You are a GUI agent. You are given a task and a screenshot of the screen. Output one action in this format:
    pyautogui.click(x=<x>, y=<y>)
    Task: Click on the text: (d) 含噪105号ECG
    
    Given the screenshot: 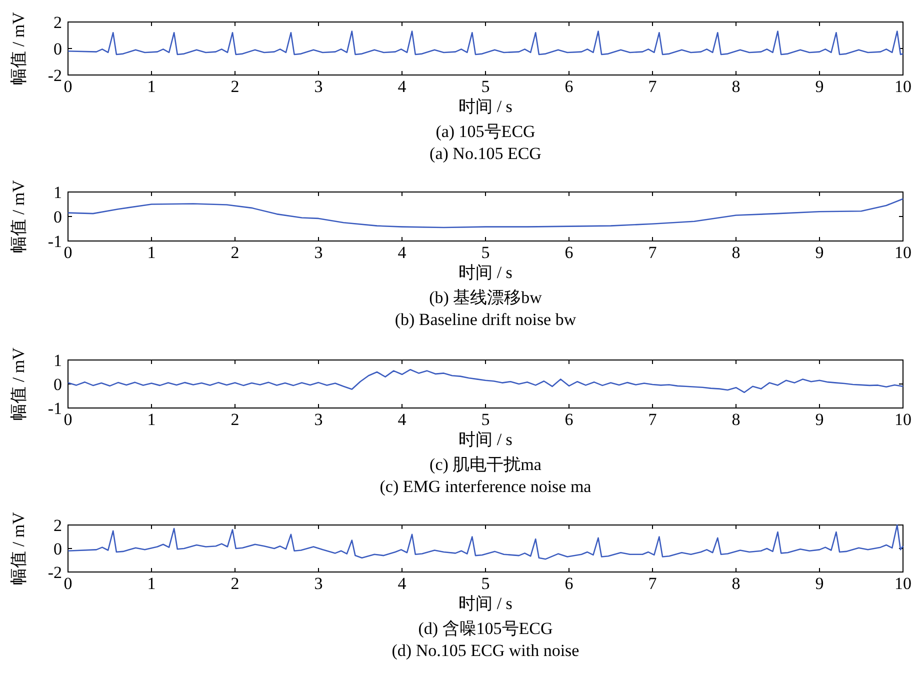 What is the action you would take?
    pyautogui.click(x=485, y=628)
    